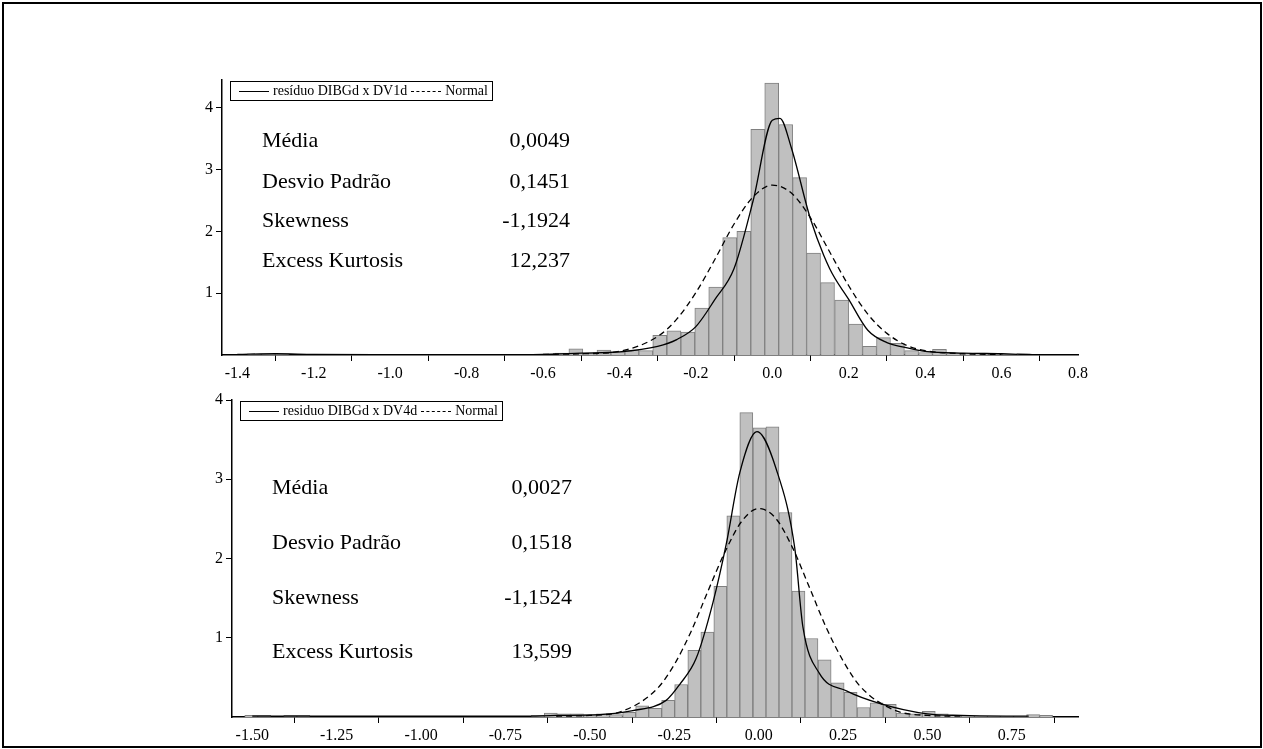 This screenshot has height=749, width=1263. I want to click on x-tick-label: -0.6, so click(543, 372).